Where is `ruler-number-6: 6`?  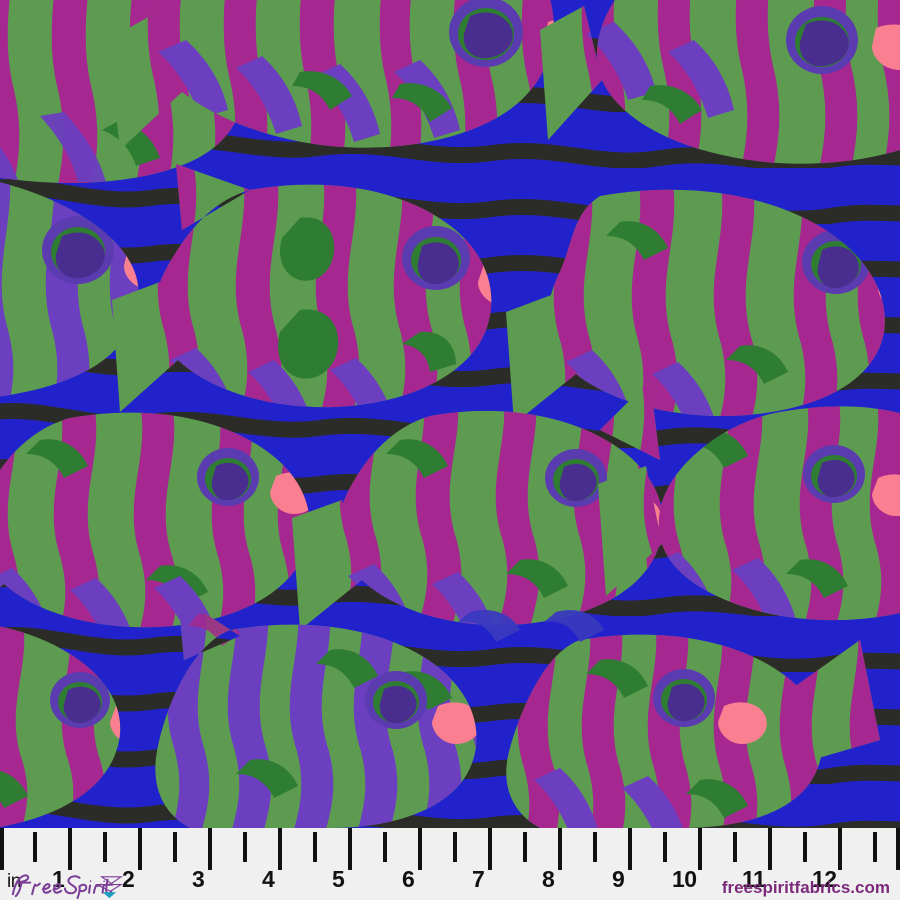
ruler-number-6: 6 is located at coordinates (408, 879).